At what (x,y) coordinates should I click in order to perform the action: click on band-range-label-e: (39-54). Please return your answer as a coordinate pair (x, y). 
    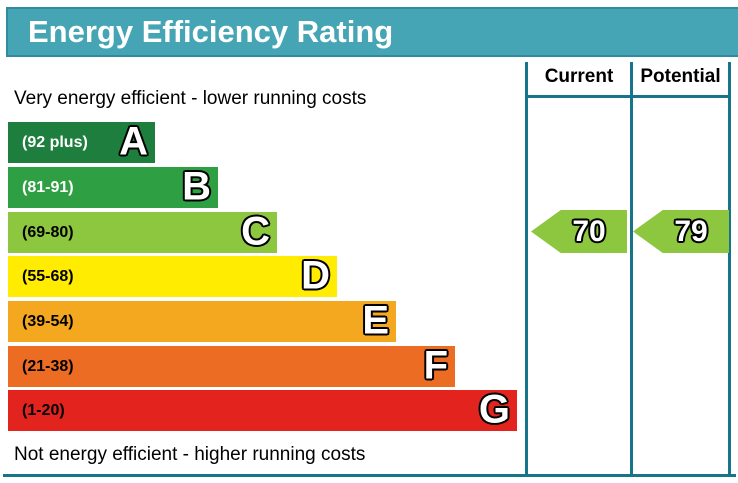
    Looking at the image, I should click on (48, 321).